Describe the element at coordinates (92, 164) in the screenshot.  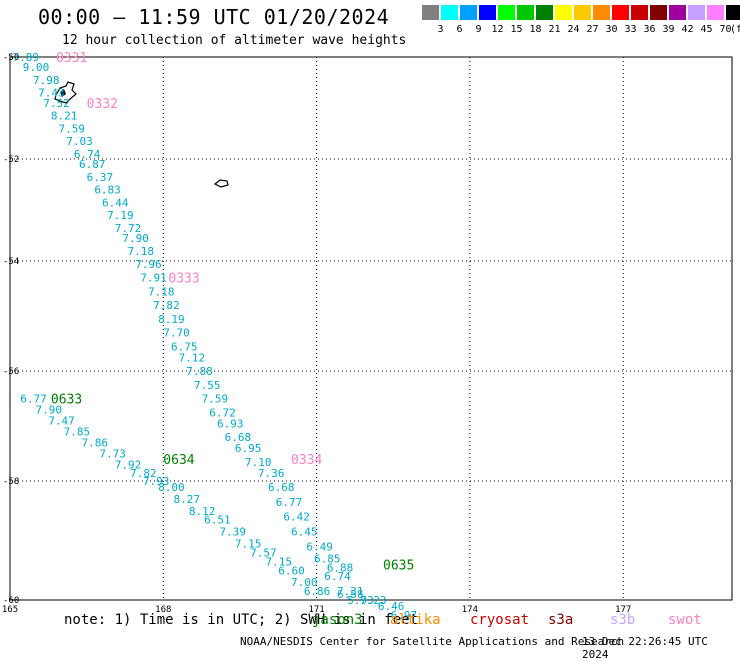
I see `wave-height-value: 6.87` at that location.